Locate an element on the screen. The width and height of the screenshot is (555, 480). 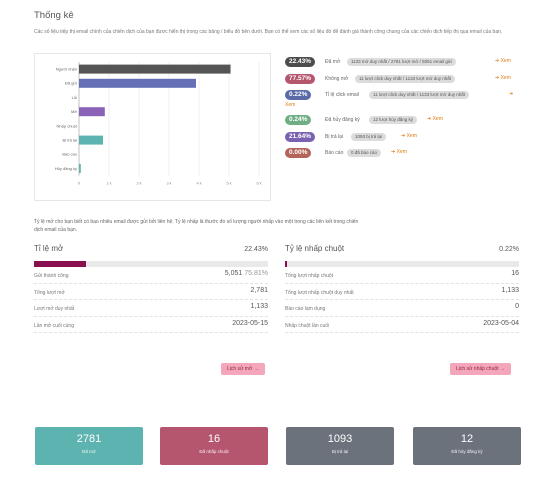
click-rate-arrow-icon: ➔ is located at coordinates (511, 94).